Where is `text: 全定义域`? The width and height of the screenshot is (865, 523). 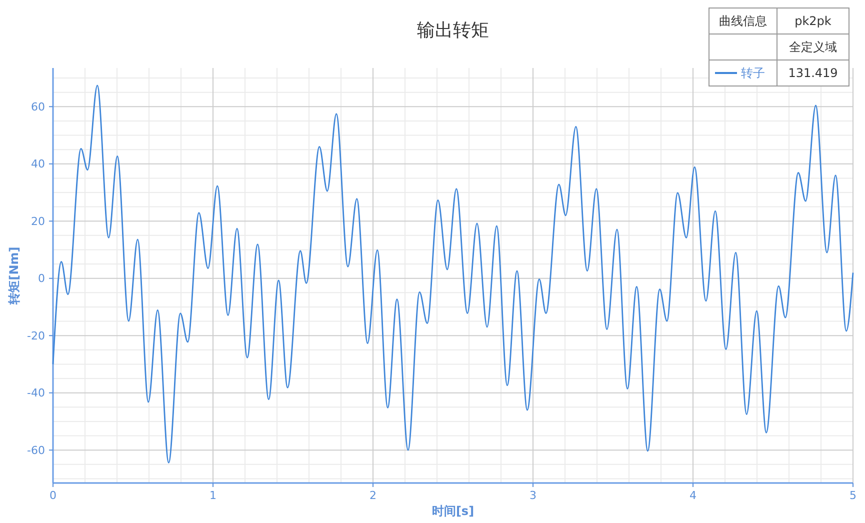 text: 全定义域 is located at coordinates (813, 47).